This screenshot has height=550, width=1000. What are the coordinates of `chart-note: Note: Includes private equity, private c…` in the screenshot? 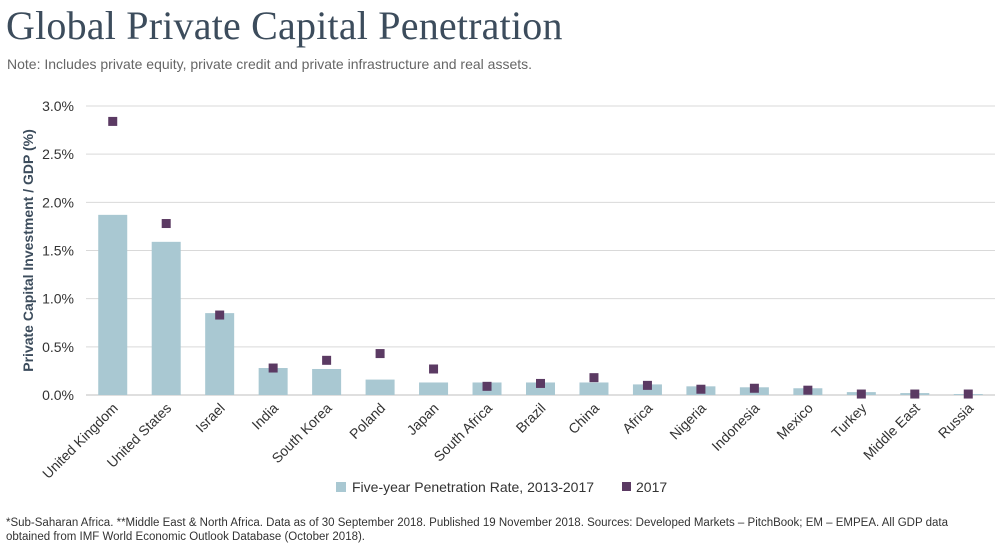 It's located at (270, 64).